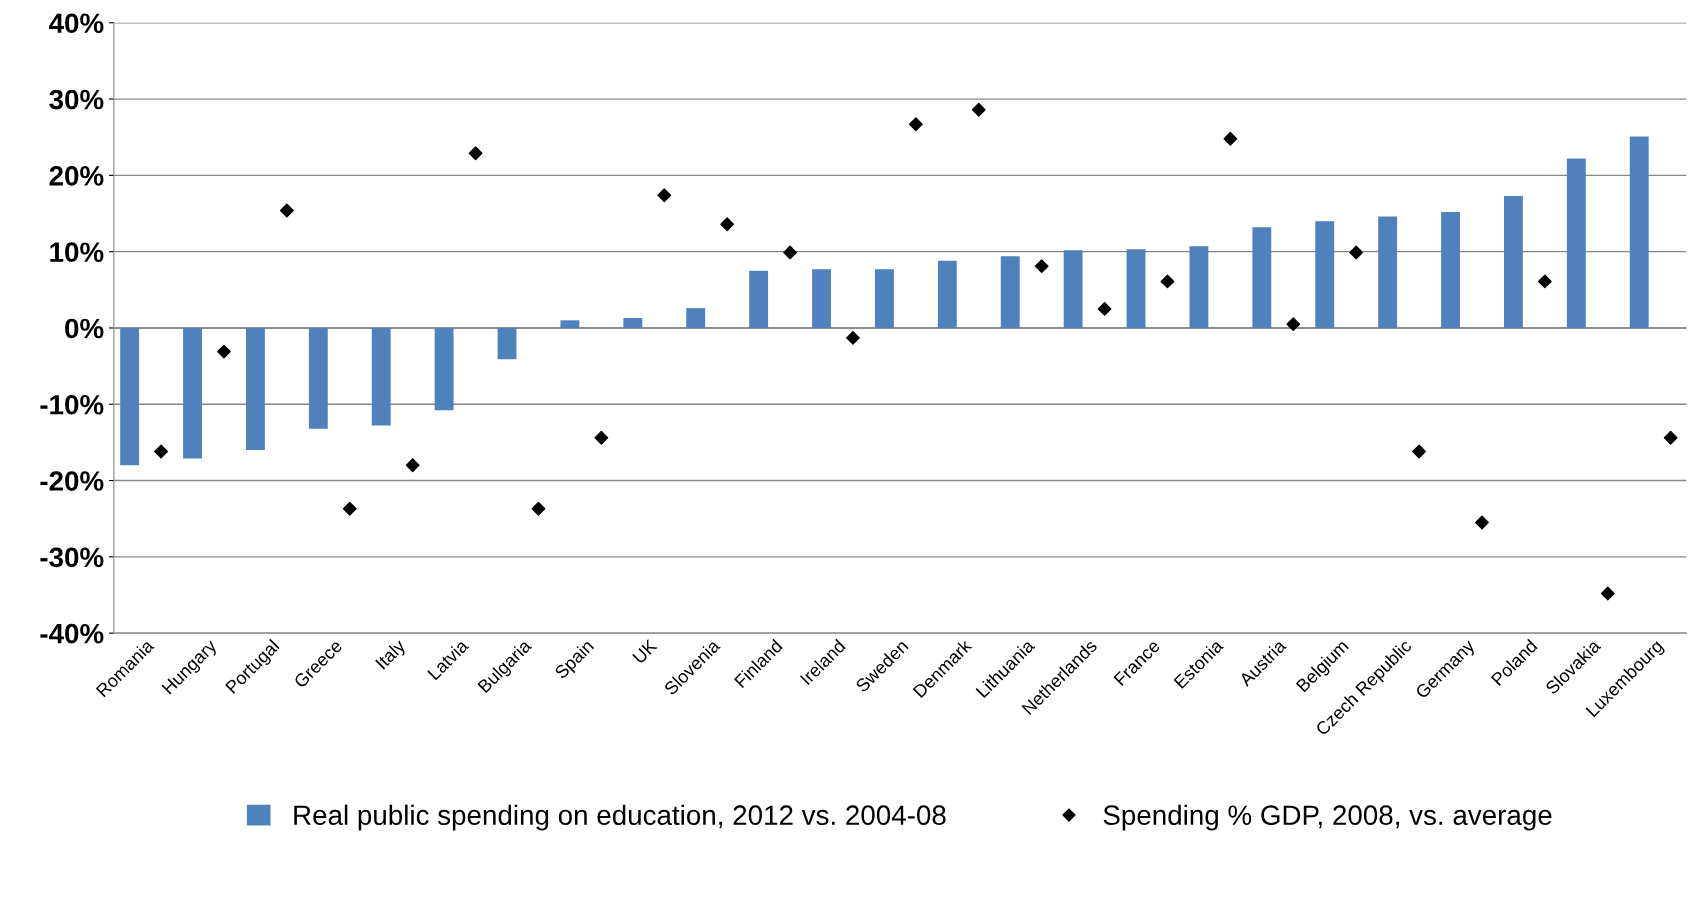 The height and width of the screenshot is (911, 1700). I want to click on x-tick-label: UK, so click(645, 651).